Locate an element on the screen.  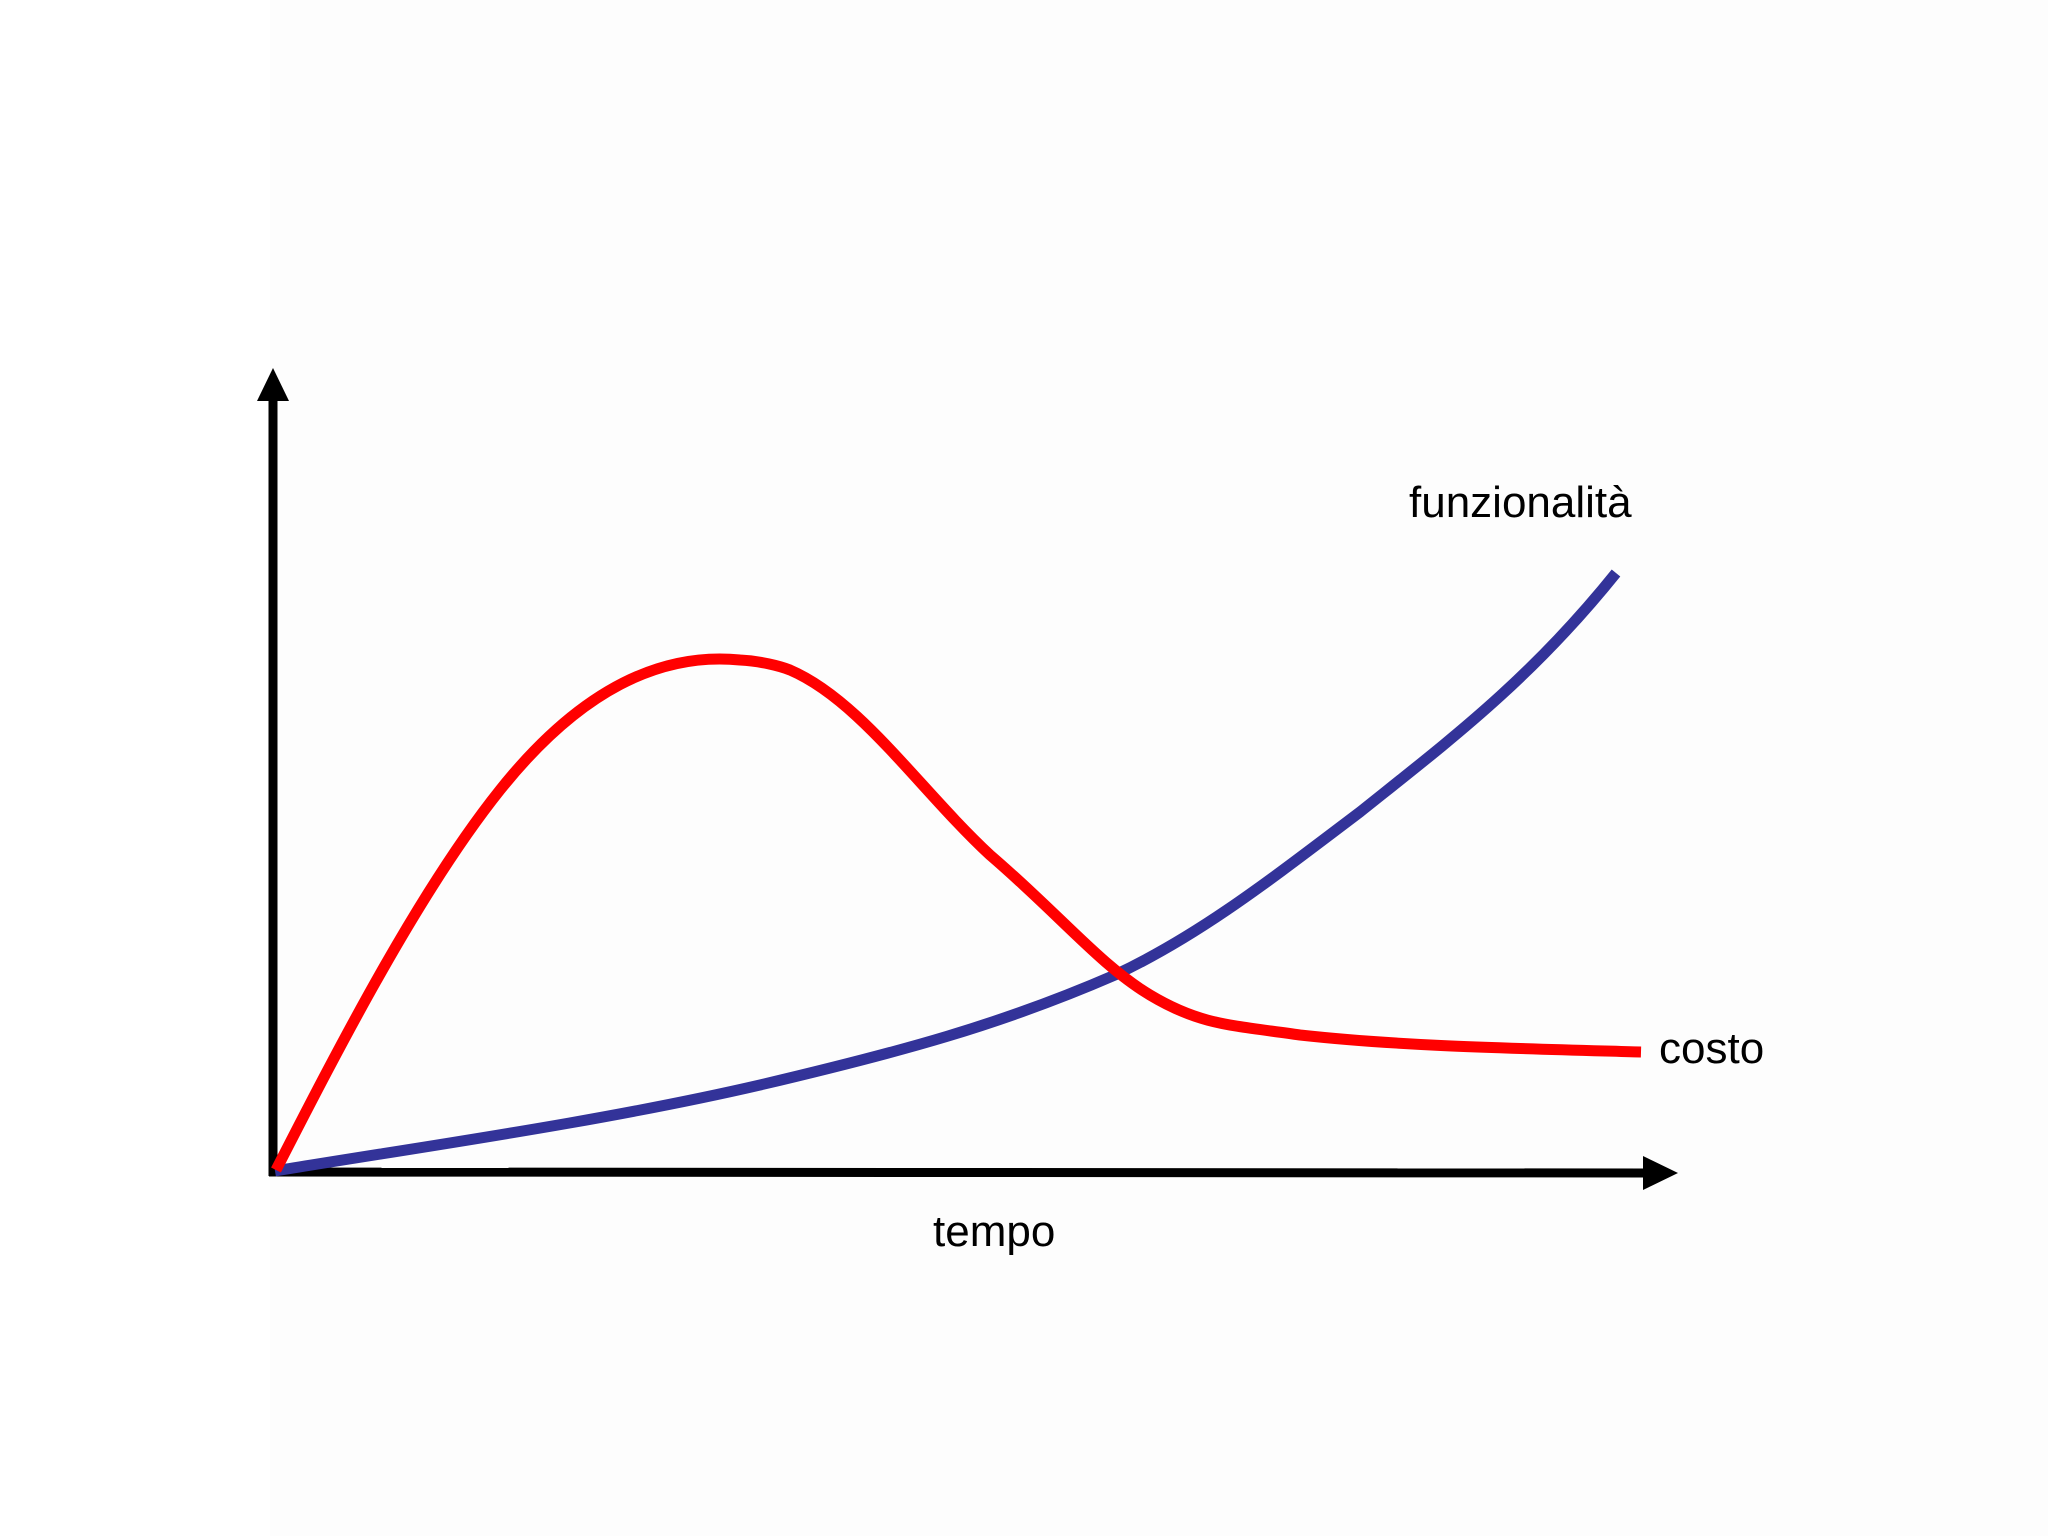
x-axis-label: tempo is located at coordinates (994, 1231).